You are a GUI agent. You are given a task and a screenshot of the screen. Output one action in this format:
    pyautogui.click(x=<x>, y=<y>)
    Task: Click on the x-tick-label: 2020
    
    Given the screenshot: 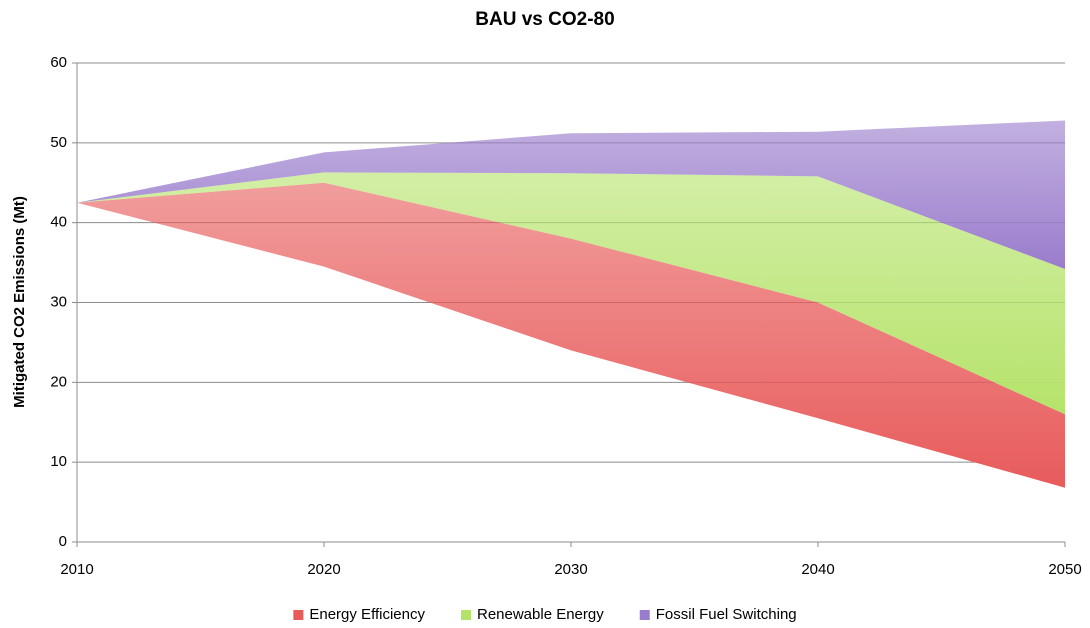 What is the action you would take?
    pyautogui.click(x=323, y=569)
    